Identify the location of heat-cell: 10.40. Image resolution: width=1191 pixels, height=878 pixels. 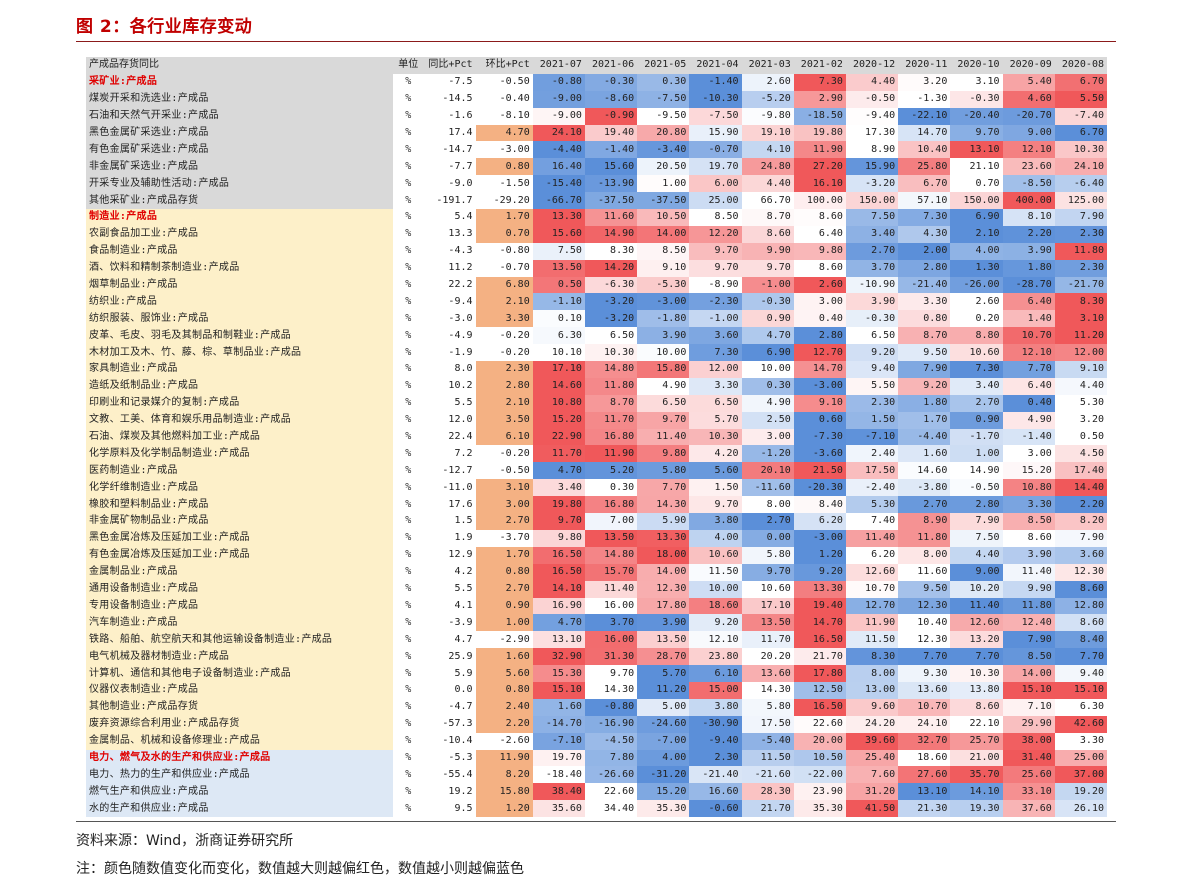
(924, 150).